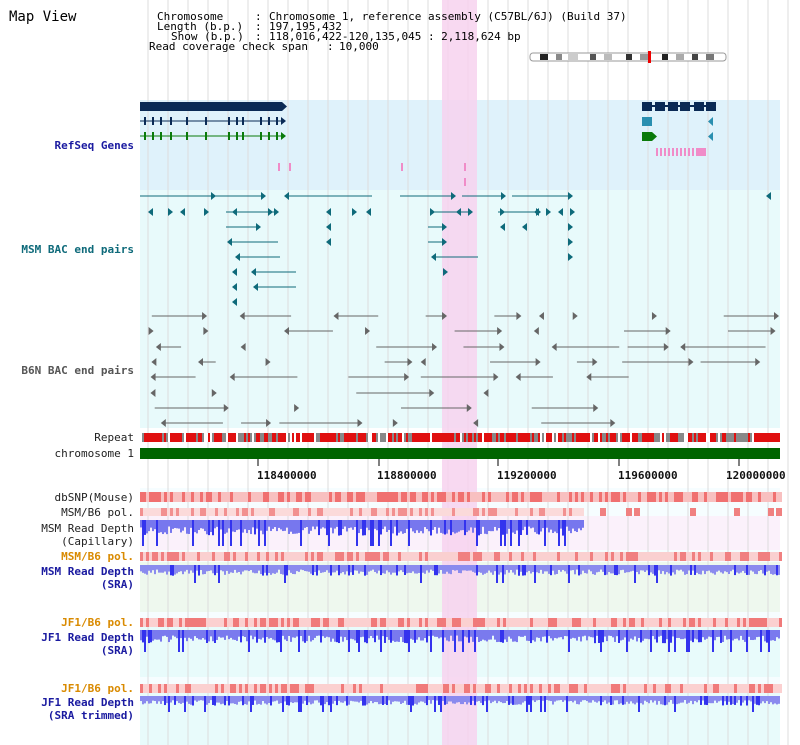 This screenshot has height=745, width=800. What do you see at coordinates (77, 370) in the screenshot?
I see `track-label-b6n-bac: B6N BAC end pairs` at bounding box center [77, 370].